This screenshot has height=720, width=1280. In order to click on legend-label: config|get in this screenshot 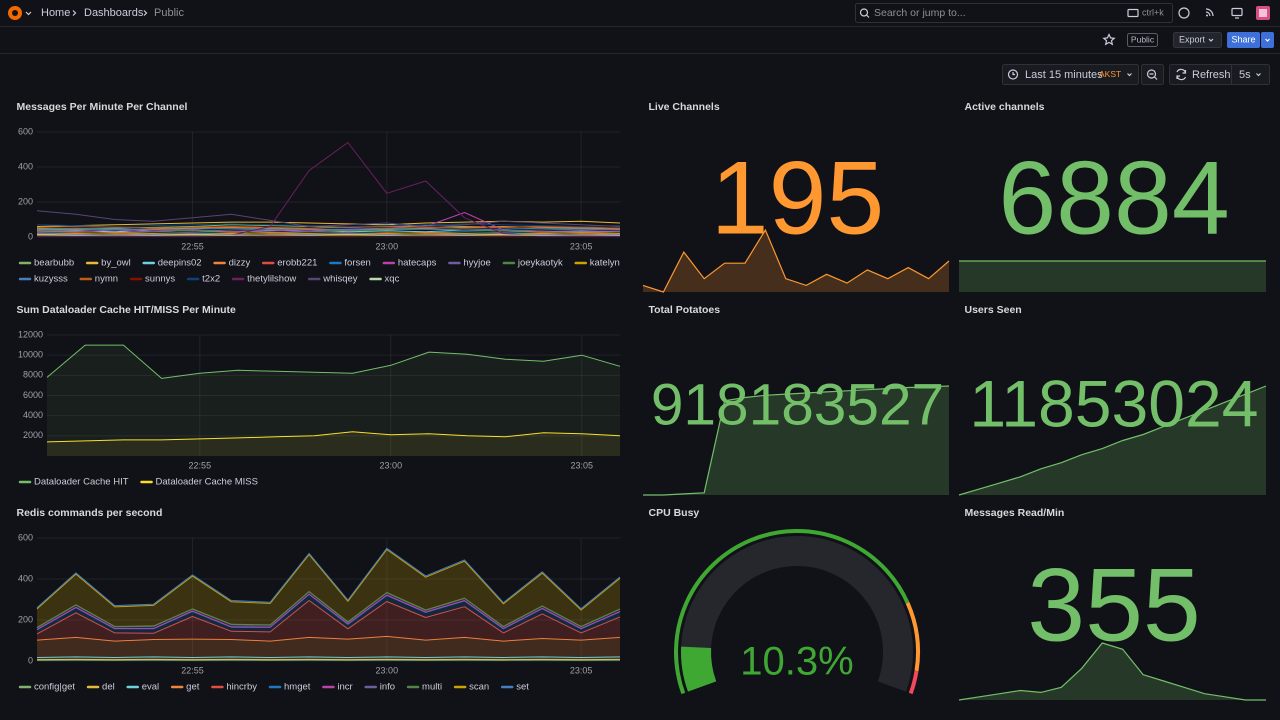, I will do `click(54, 687)`.